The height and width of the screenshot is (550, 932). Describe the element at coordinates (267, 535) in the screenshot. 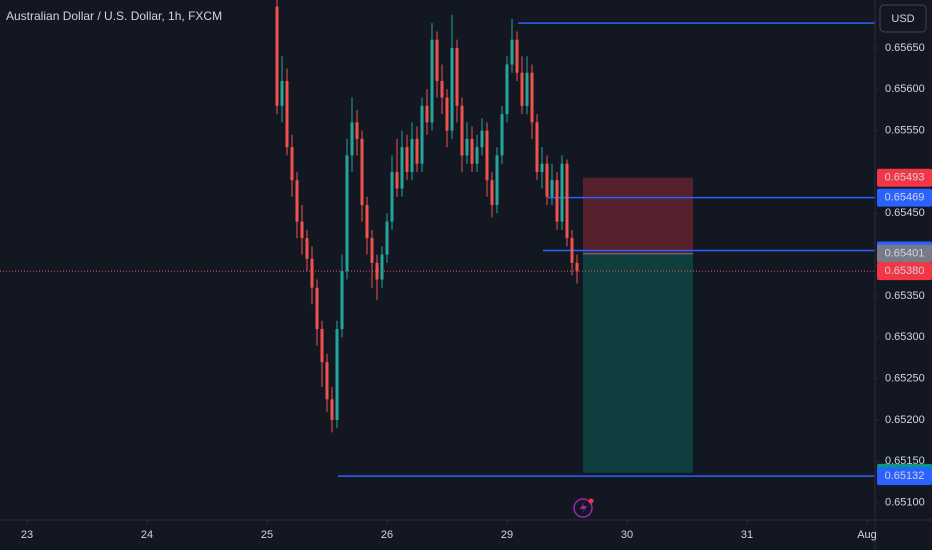

I see `x-tick-label: 25` at that location.